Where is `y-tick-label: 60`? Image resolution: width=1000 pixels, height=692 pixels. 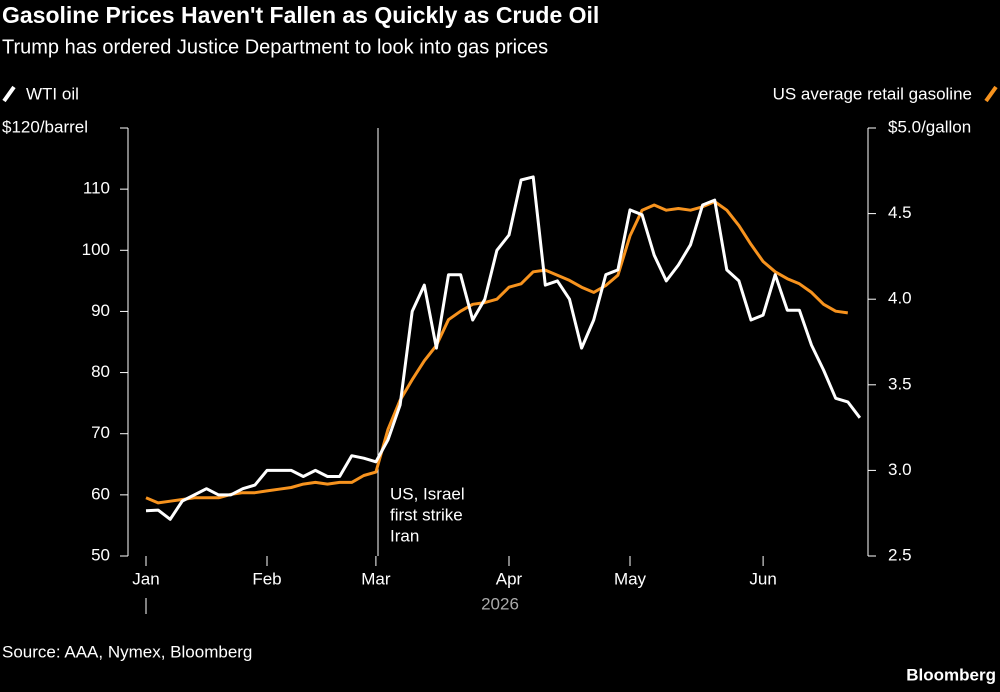 y-tick-label: 60 is located at coordinates (100, 493).